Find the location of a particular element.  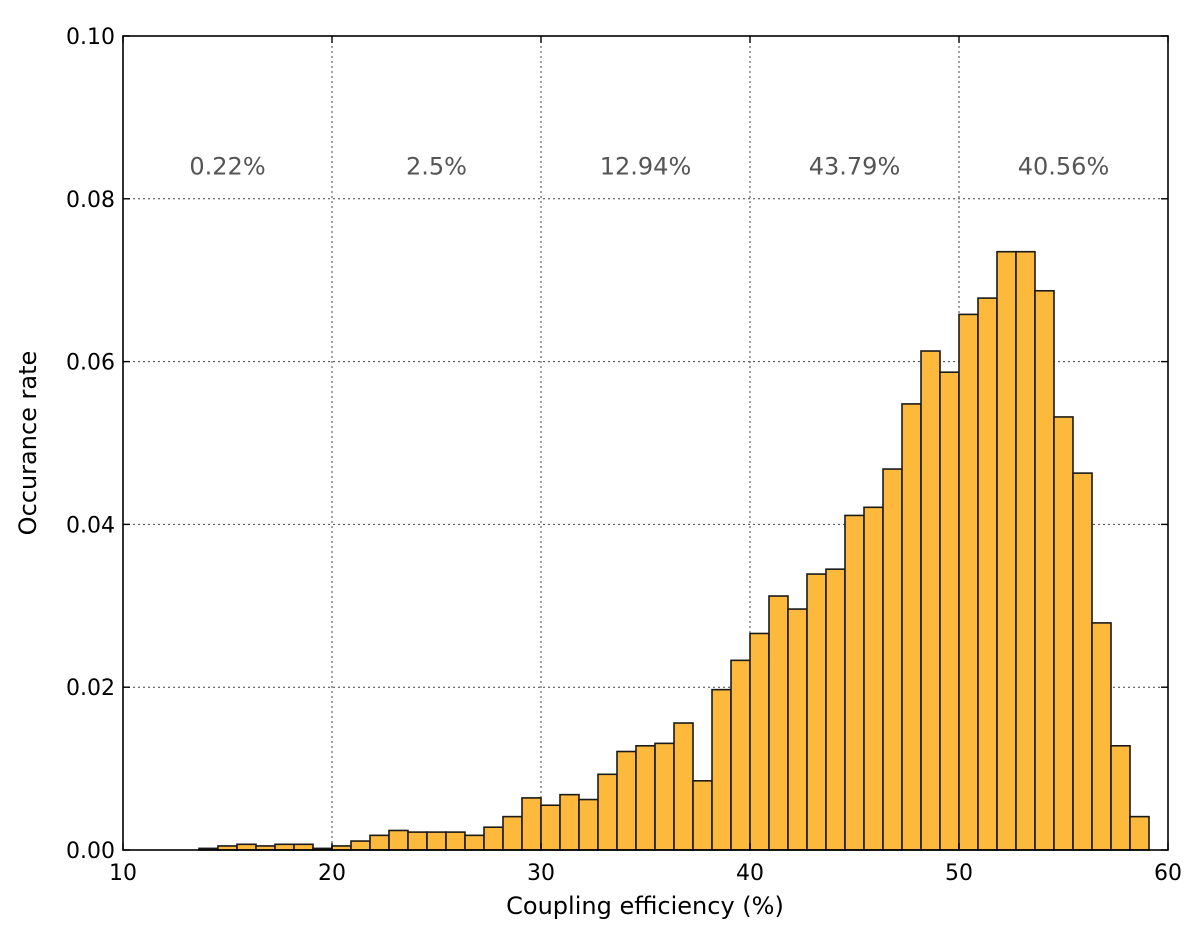

region-percentage-label: 2.5% is located at coordinates (436, 166).